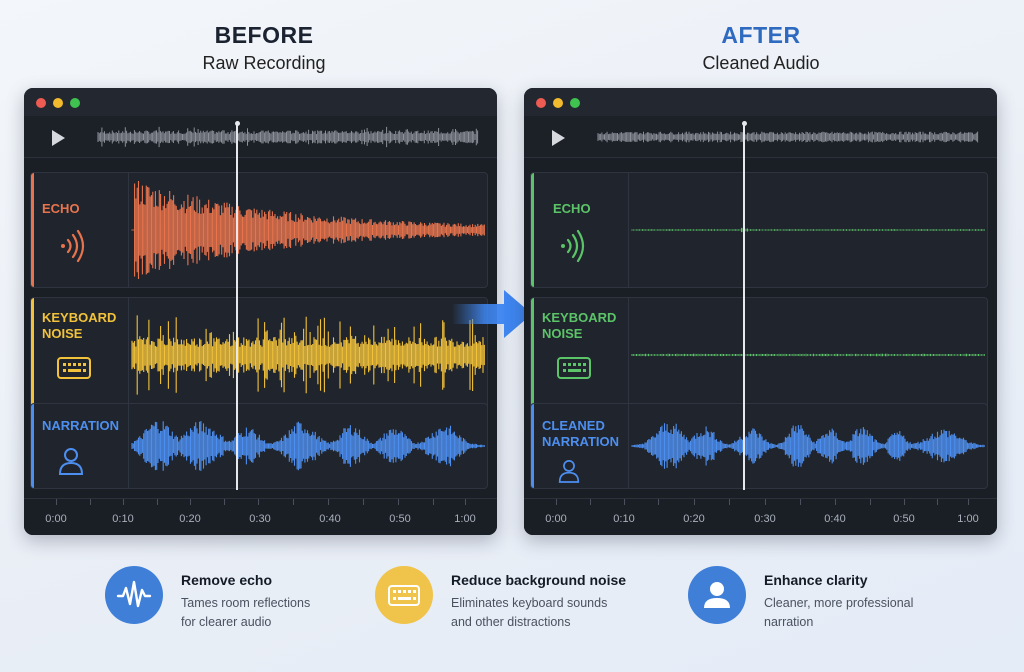  What do you see at coordinates (808, 355) in the screenshot?
I see `keyboard-noise-cleaned-waveform` at bounding box center [808, 355].